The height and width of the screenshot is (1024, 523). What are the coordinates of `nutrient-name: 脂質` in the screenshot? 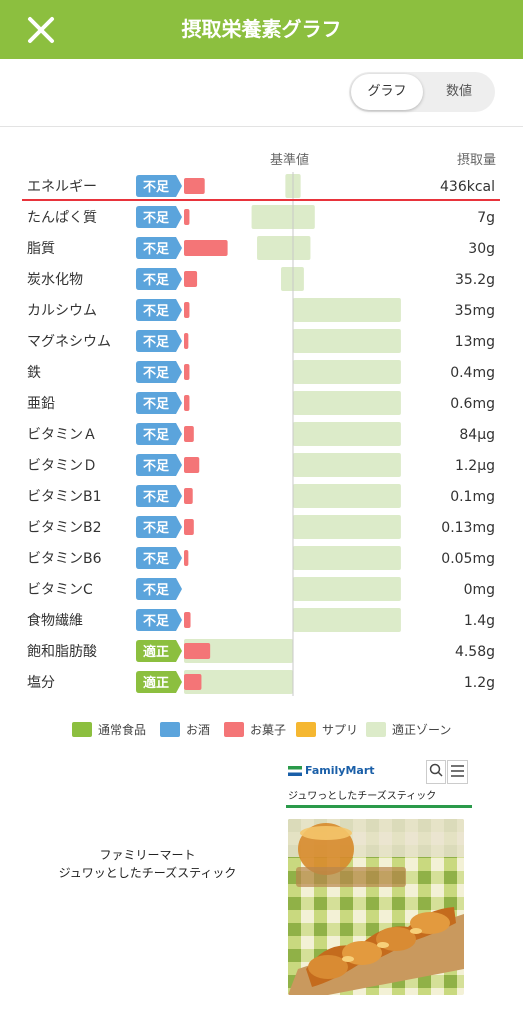 It's located at (41, 249).